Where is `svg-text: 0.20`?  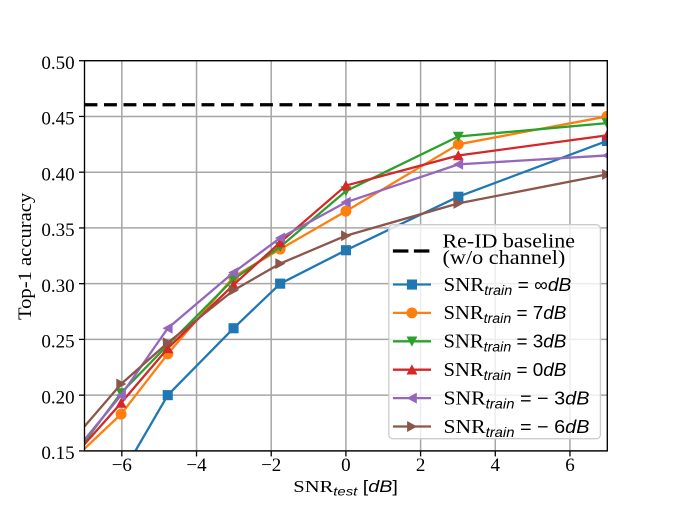
svg-text: 0.20 is located at coordinates (57, 397).